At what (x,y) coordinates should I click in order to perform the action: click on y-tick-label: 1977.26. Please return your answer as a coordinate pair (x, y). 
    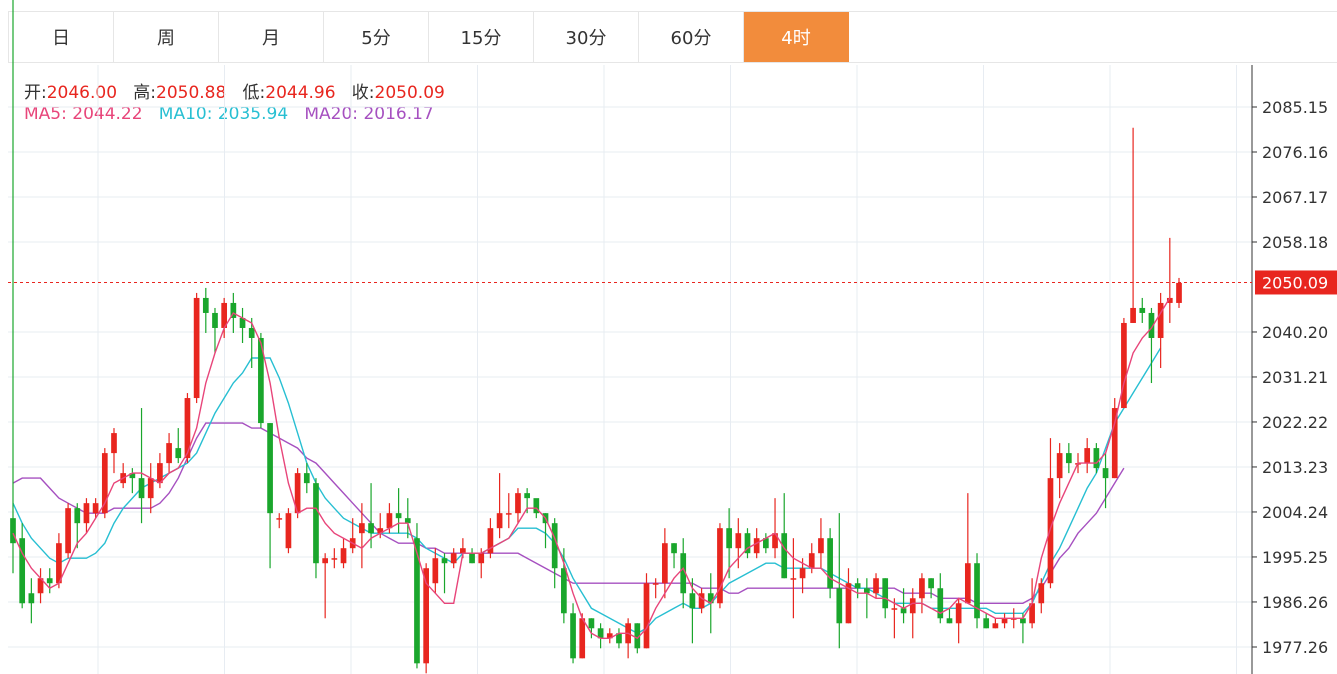
    Looking at the image, I should click on (1295, 647).